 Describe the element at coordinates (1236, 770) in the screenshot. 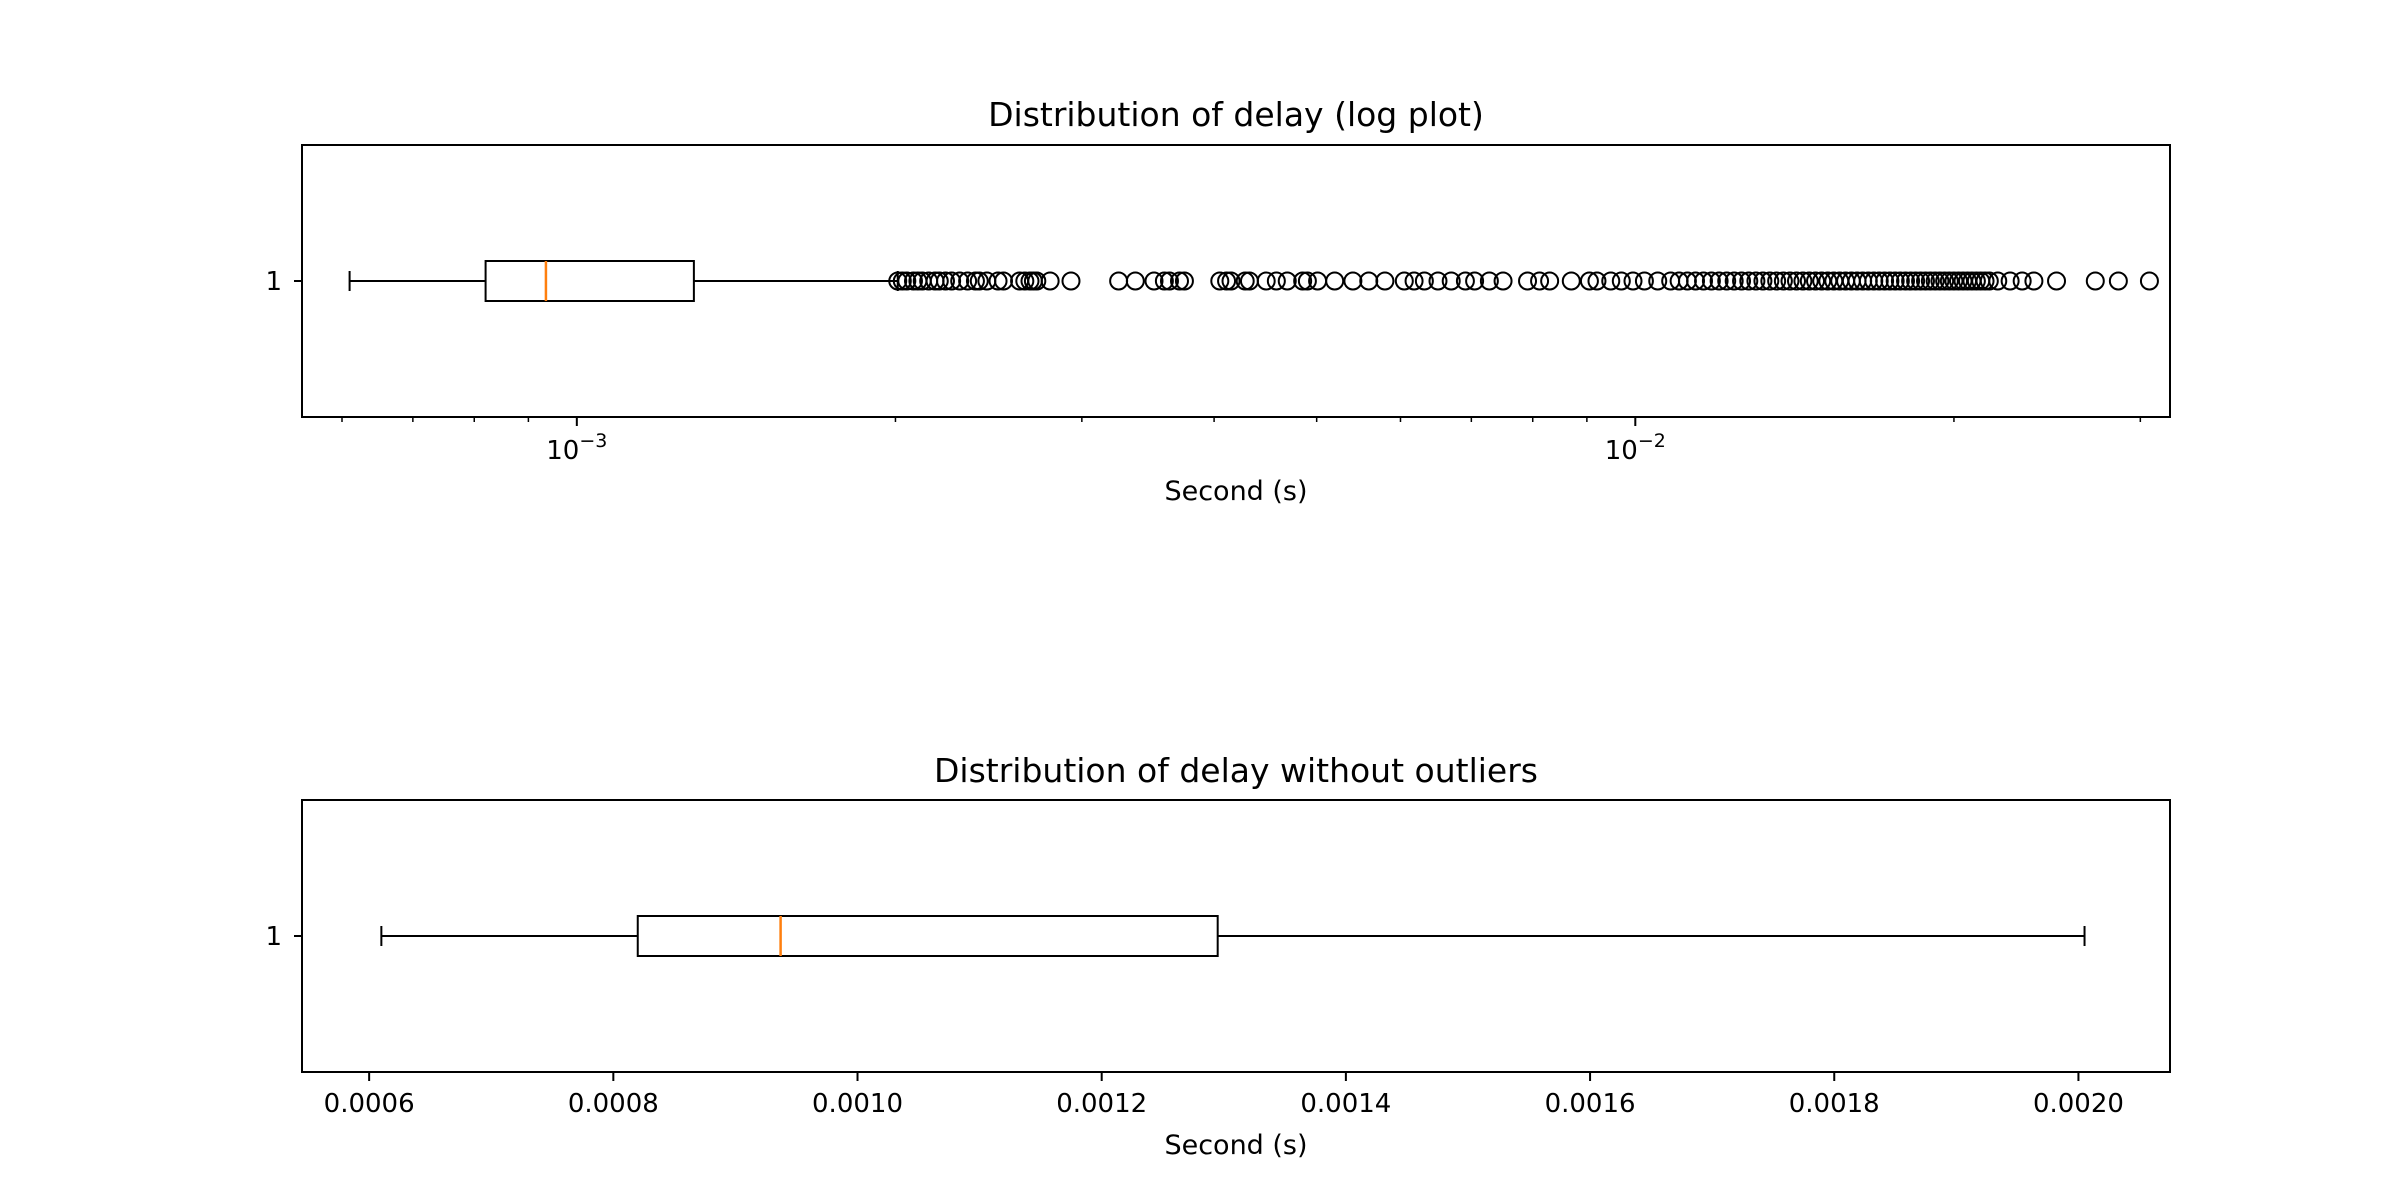

I see `linear-chart-title: Distribution of delay without outliers` at that location.